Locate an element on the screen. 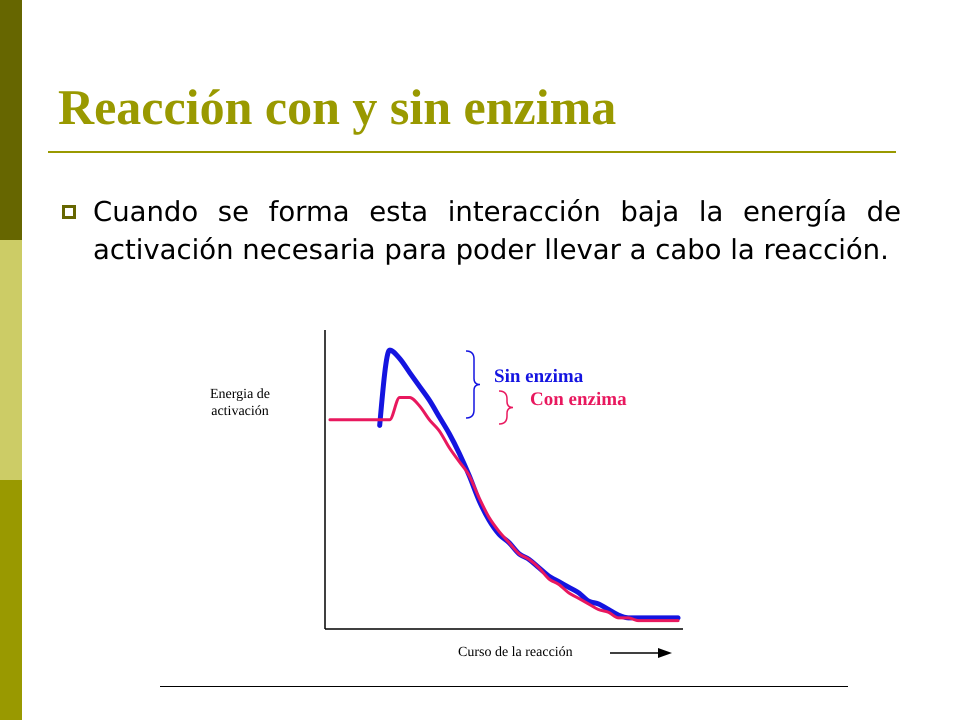 Image resolution: width=960 pixels, height=720 pixels. y-axis-title: Energia de activación is located at coordinates (240, 403).